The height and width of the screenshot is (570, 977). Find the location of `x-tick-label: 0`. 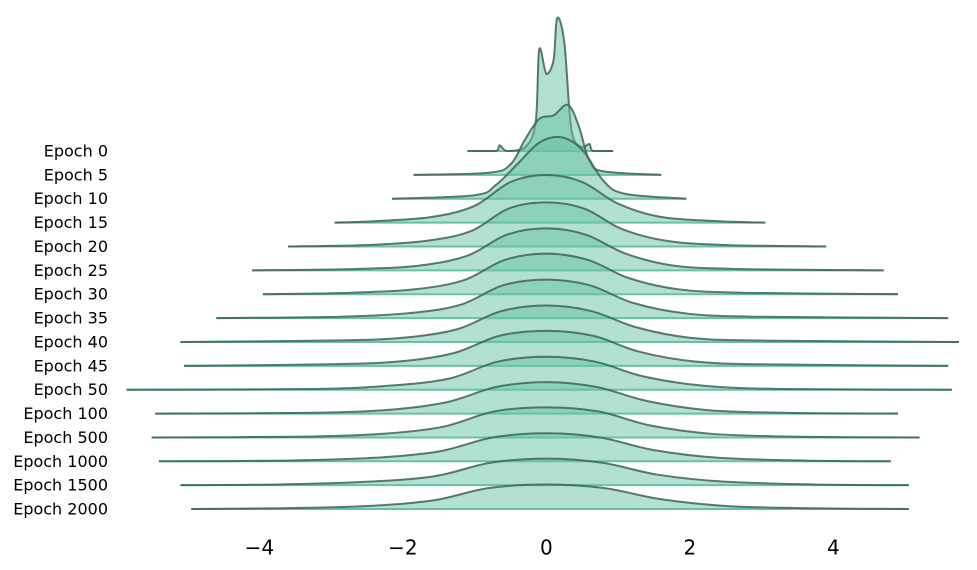

x-tick-label: 0 is located at coordinates (546, 548).